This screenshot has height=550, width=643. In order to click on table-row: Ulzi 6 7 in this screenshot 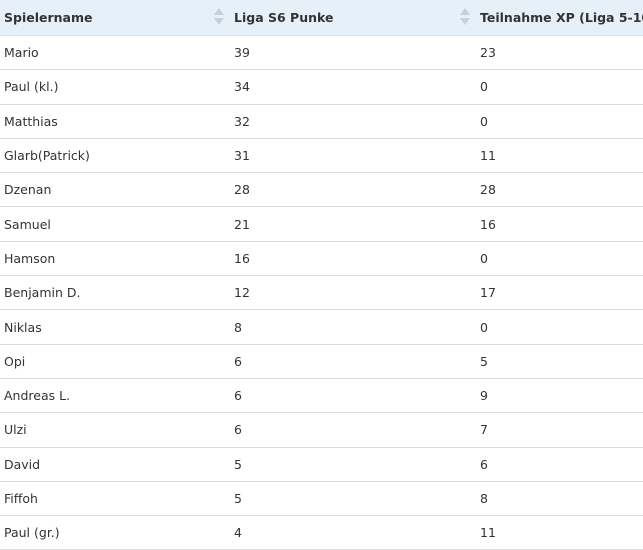, I will do `click(321, 430)`.